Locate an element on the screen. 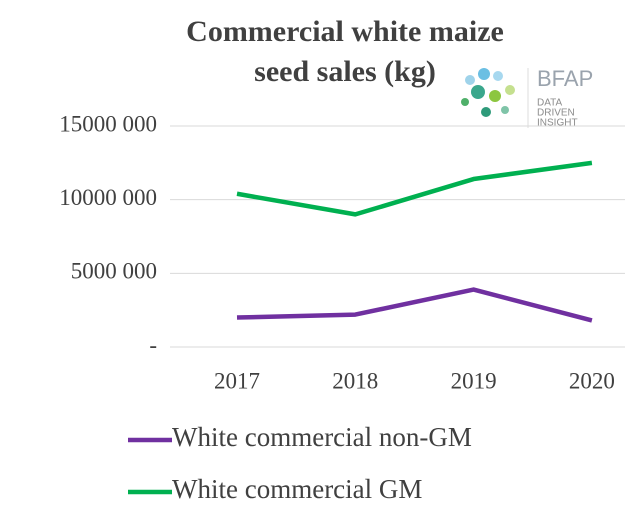 The width and height of the screenshot is (641, 513). x-tick-label: 2018 is located at coordinates (355, 380).